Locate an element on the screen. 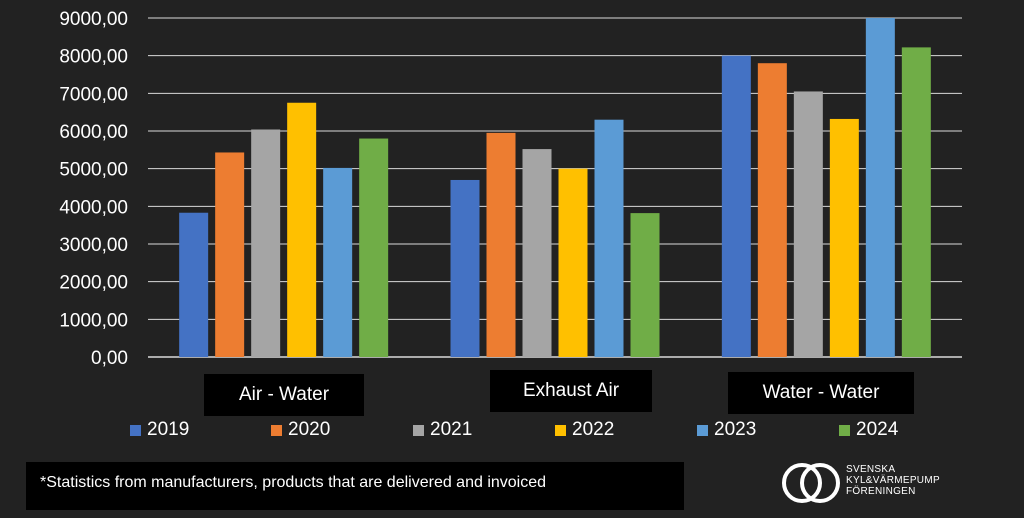 The image size is (1024, 518). bar-2019-air-water is located at coordinates (194, 284).